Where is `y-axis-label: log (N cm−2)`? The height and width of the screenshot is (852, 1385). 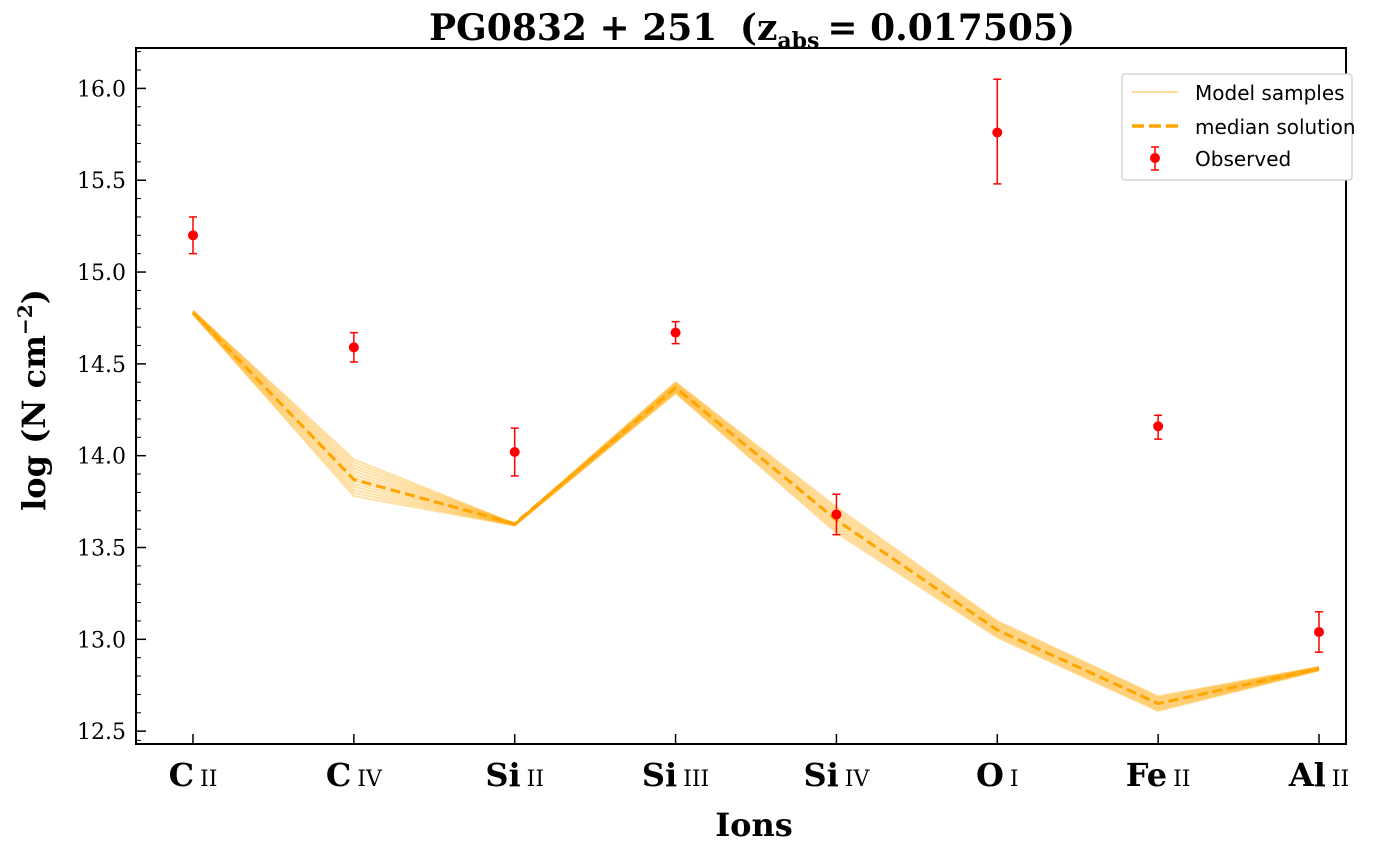
y-axis-label: log (N cm−2) is located at coordinates (33, 400).